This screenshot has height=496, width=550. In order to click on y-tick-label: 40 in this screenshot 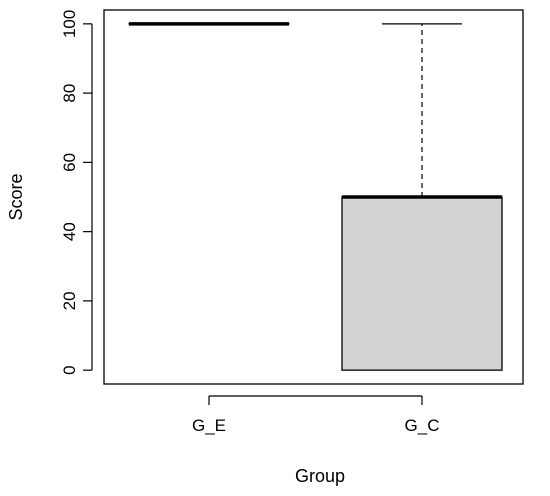, I will do `click(69, 231)`.